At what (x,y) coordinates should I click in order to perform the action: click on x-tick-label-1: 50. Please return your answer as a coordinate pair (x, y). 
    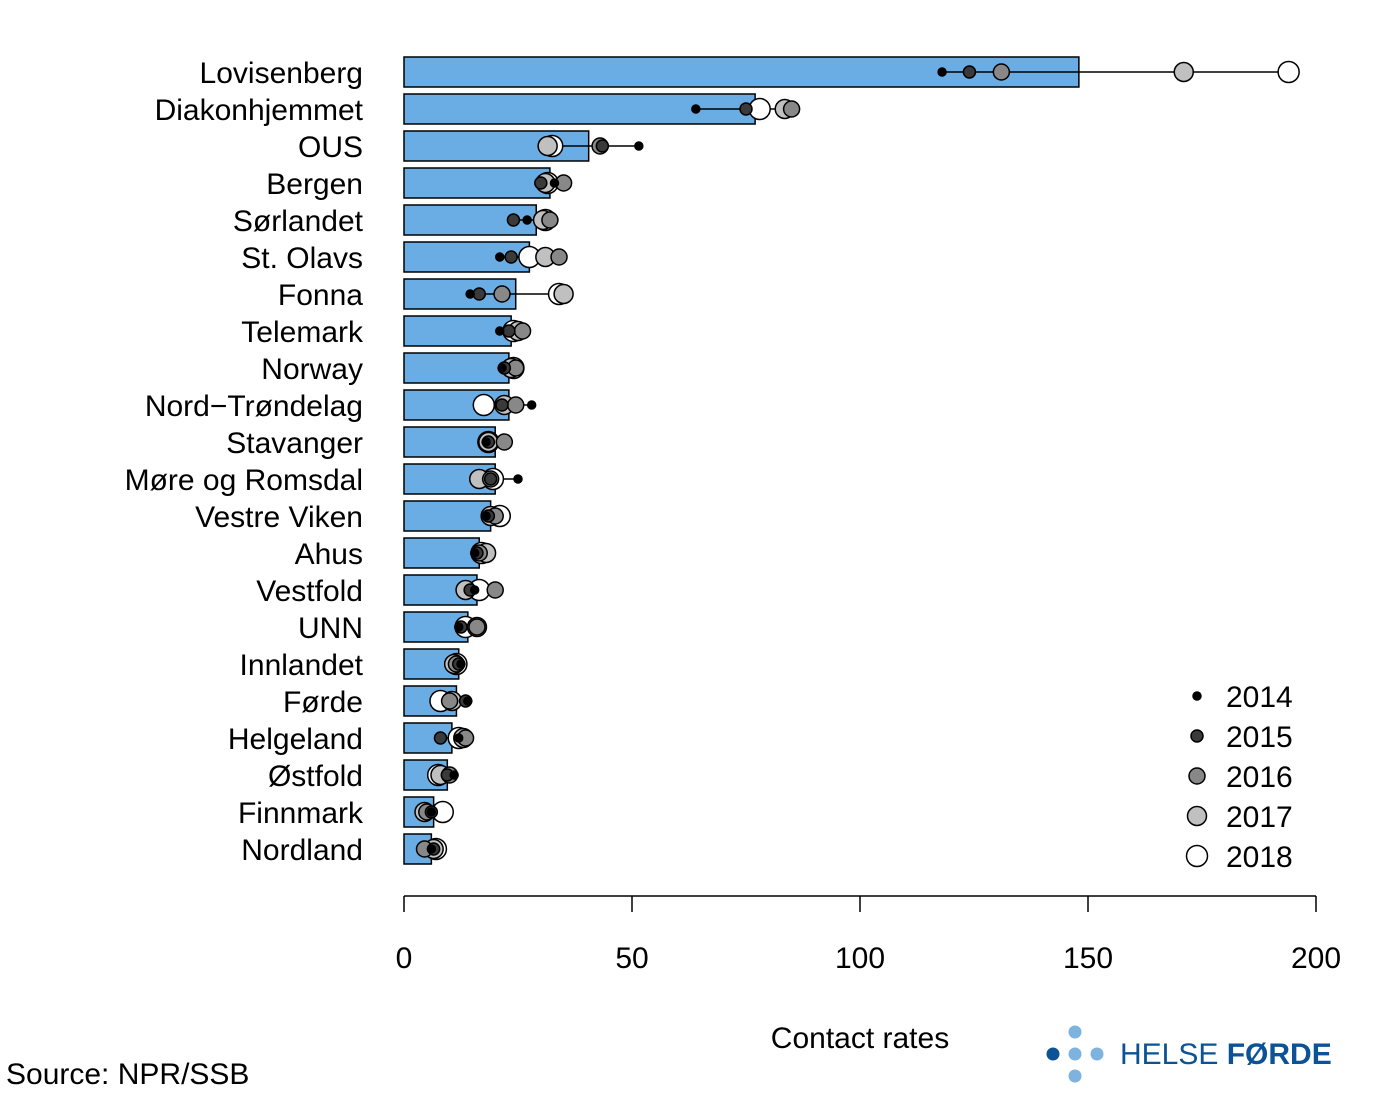
    Looking at the image, I should click on (631, 958).